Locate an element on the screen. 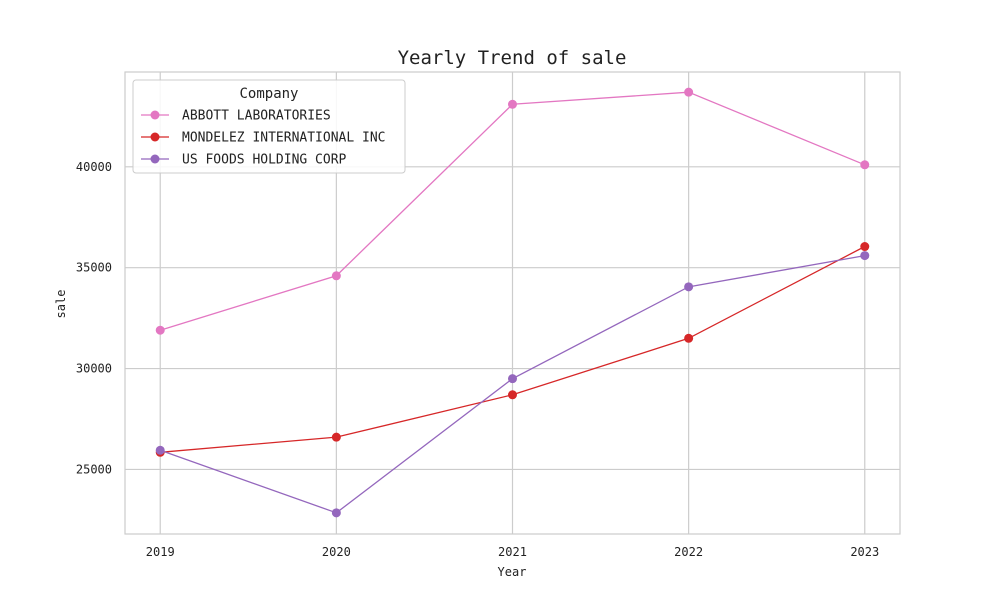 The image size is (1000, 604). y-tick-label: 30000 is located at coordinates (94, 369).